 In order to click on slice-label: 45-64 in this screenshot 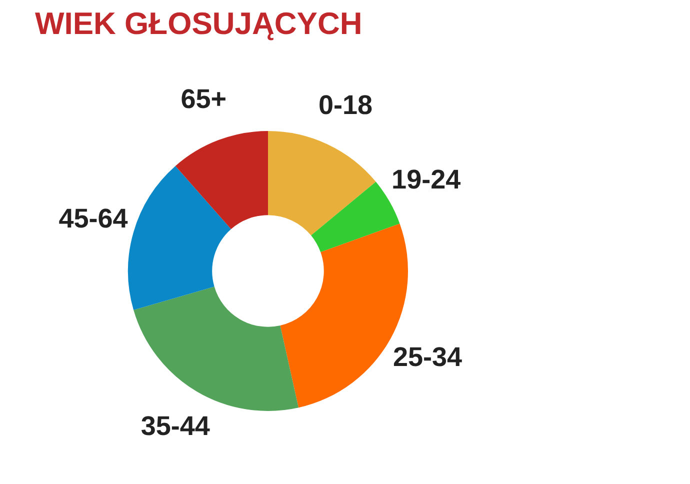, I will do `click(93, 219)`.